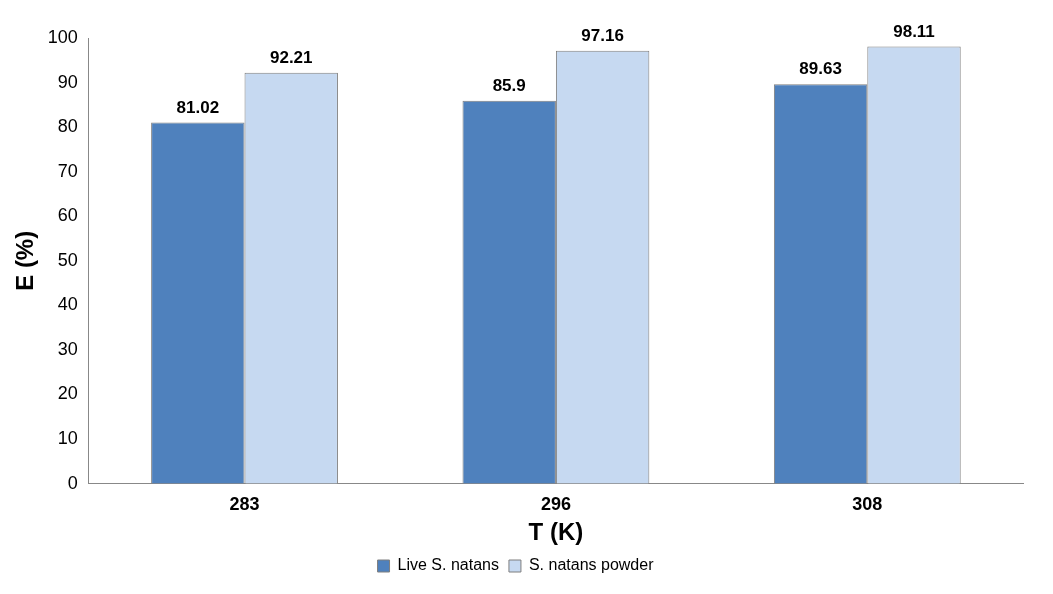 This screenshot has width=1053, height=594. I want to click on y-tick-label: 10, so click(67, 438).